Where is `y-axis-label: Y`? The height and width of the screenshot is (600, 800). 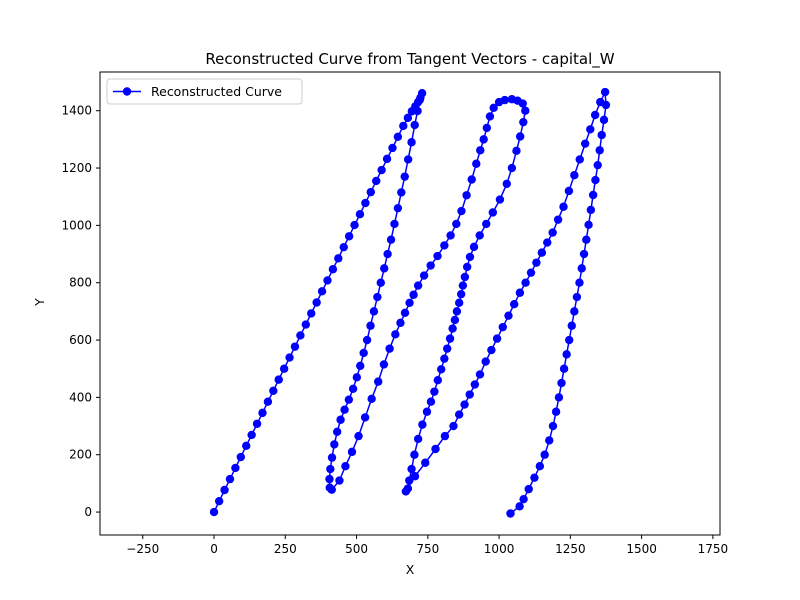
y-axis-label: Y is located at coordinates (39, 302).